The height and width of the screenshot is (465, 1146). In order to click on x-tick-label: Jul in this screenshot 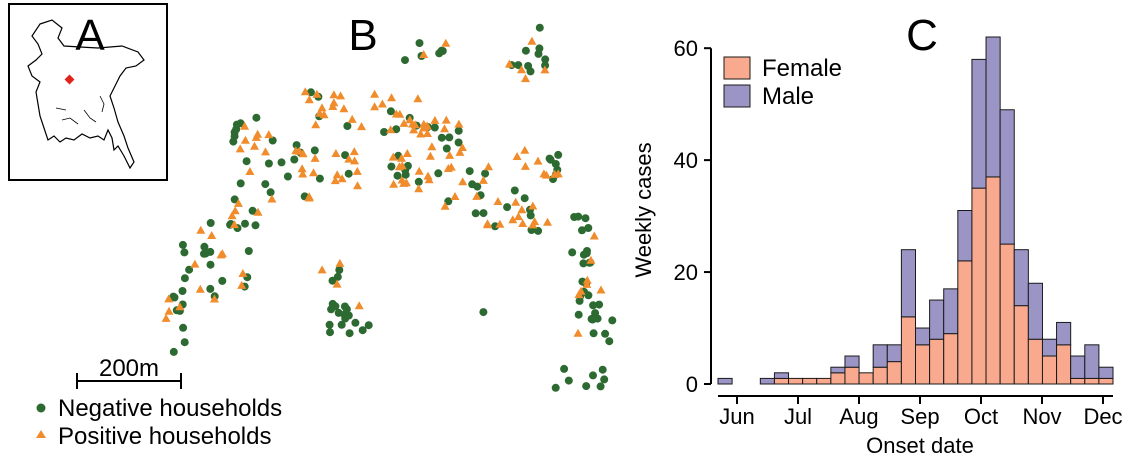, I will do `click(798, 416)`.